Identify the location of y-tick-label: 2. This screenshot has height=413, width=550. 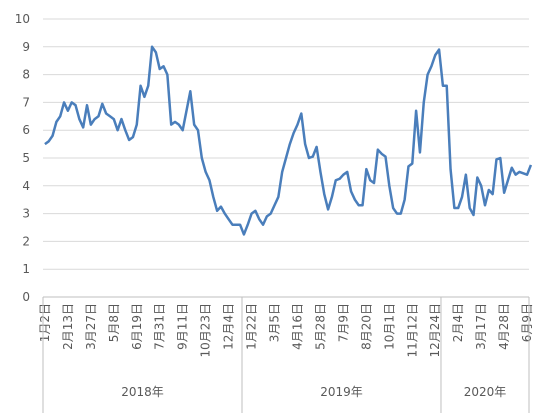
(26, 241).